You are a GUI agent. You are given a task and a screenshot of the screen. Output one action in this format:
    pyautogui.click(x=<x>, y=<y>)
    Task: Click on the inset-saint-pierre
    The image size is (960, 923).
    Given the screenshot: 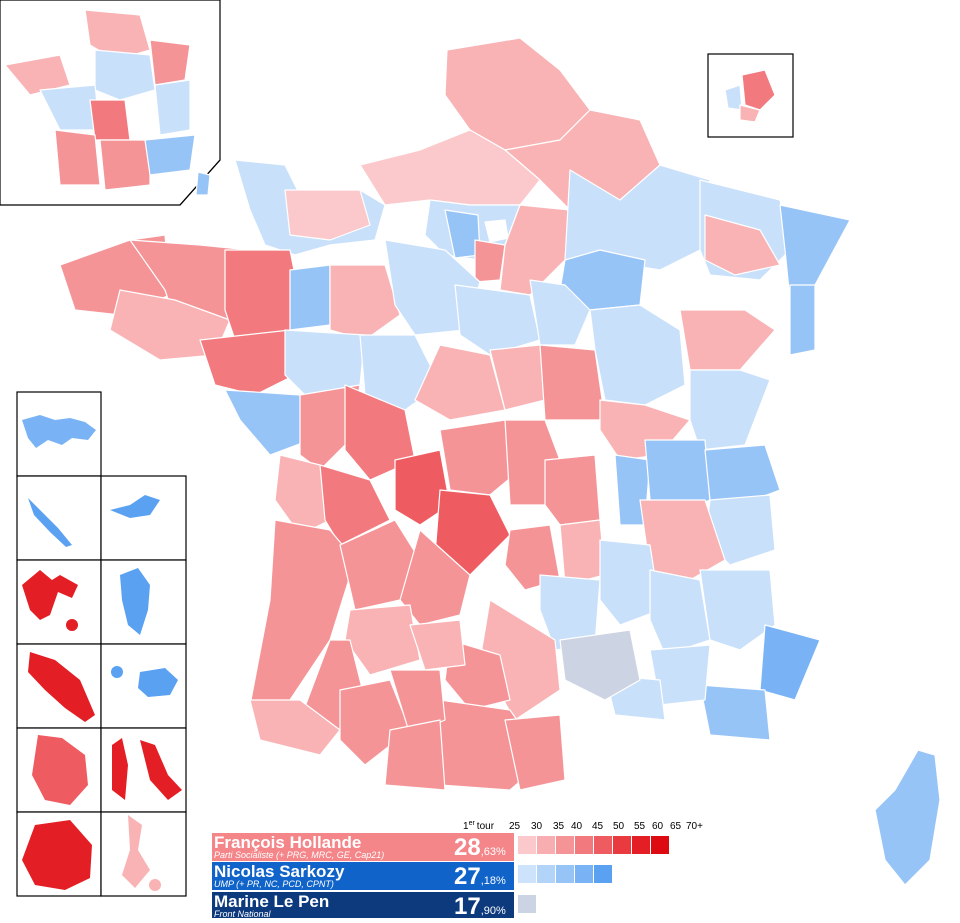 What is the action you would take?
    pyautogui.click(x=143, y=854)
    